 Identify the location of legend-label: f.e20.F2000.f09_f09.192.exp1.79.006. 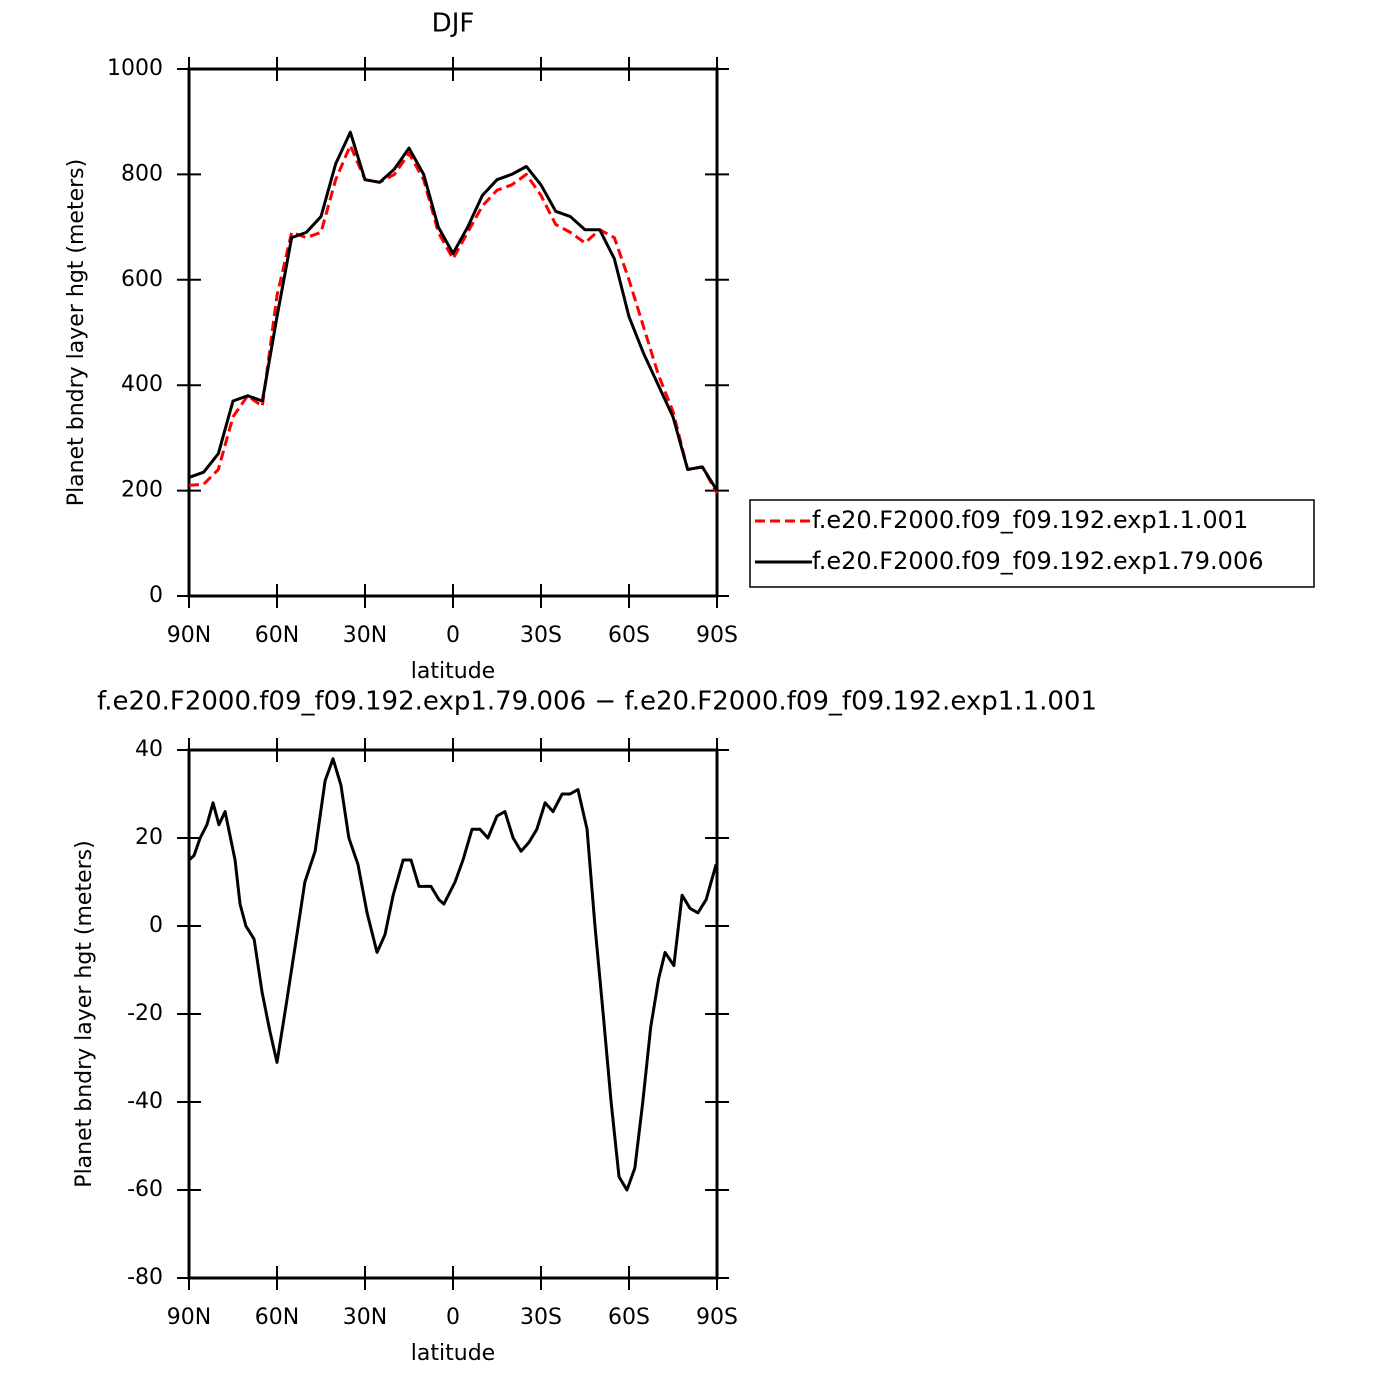
(1037, 561).